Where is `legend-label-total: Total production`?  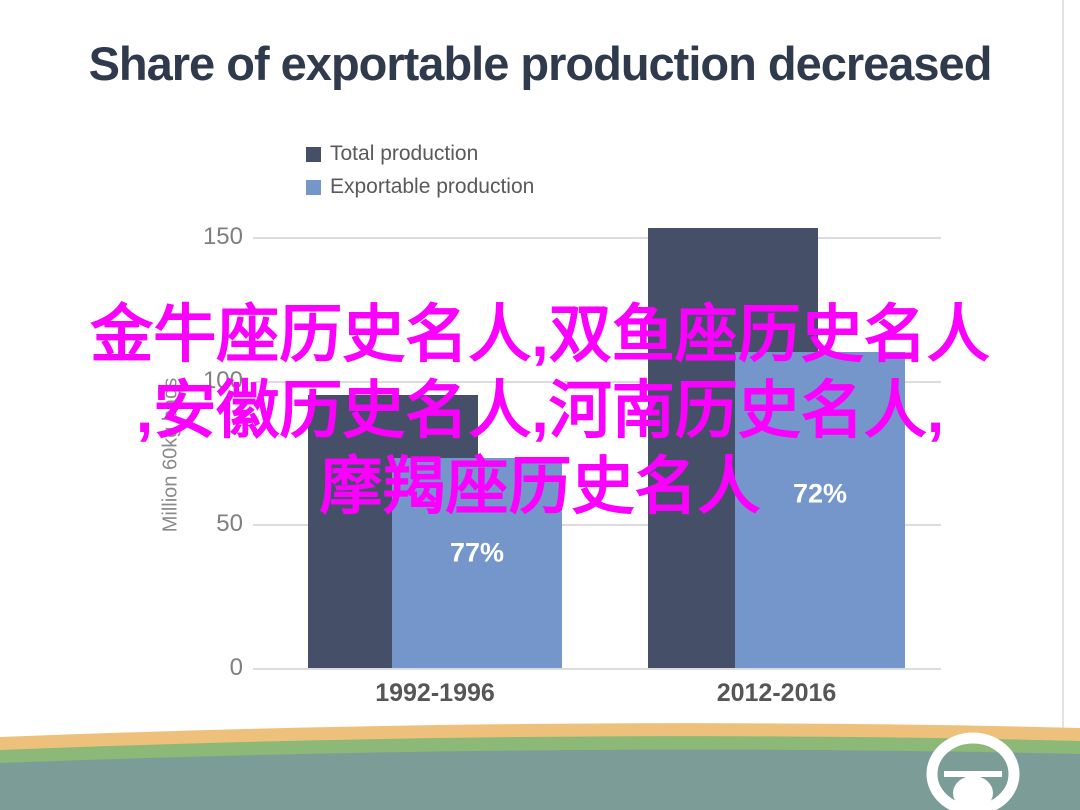
legend-label-total: Total production is located at coordinates (404, 153).